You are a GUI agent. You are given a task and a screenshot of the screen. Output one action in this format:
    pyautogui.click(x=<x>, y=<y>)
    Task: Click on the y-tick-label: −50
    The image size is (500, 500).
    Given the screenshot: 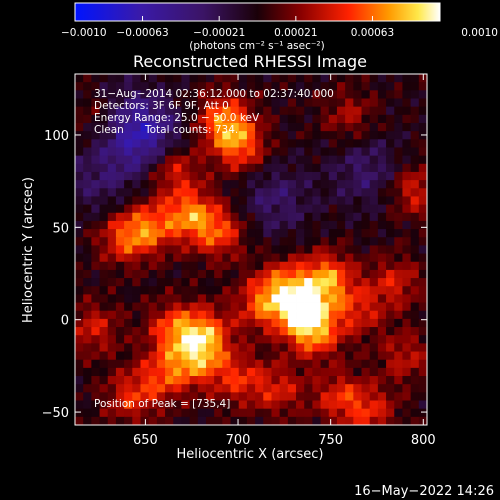 What is the action you would take?
    pyautogui.click(x=55, y=413)
    